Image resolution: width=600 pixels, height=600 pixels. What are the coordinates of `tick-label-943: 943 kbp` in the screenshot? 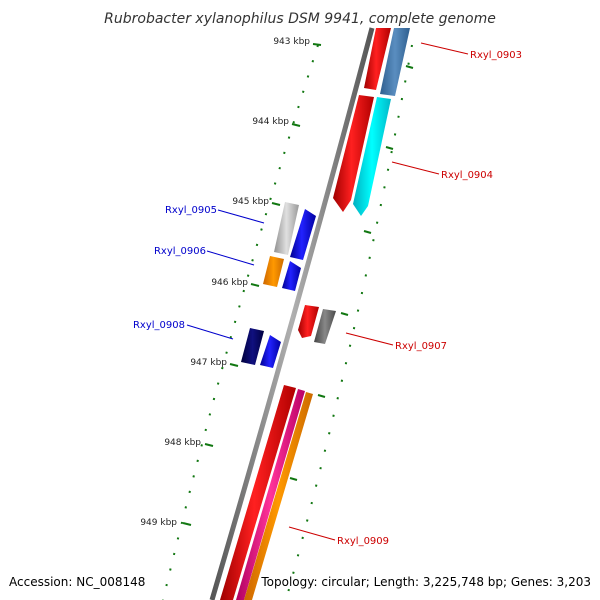 It's located at (291, 42).